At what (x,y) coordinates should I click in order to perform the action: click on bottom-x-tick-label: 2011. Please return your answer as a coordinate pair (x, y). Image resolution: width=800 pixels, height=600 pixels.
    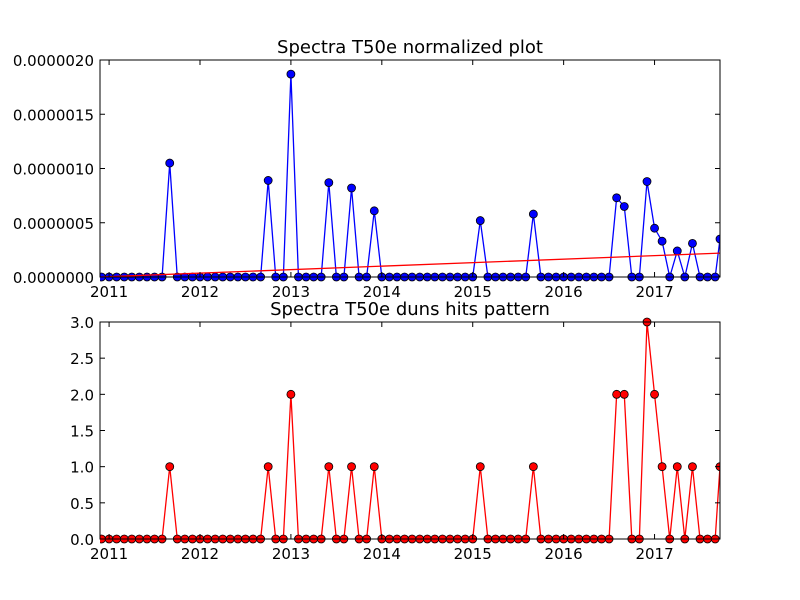
    Looking at the image, I should click on (109, 554).